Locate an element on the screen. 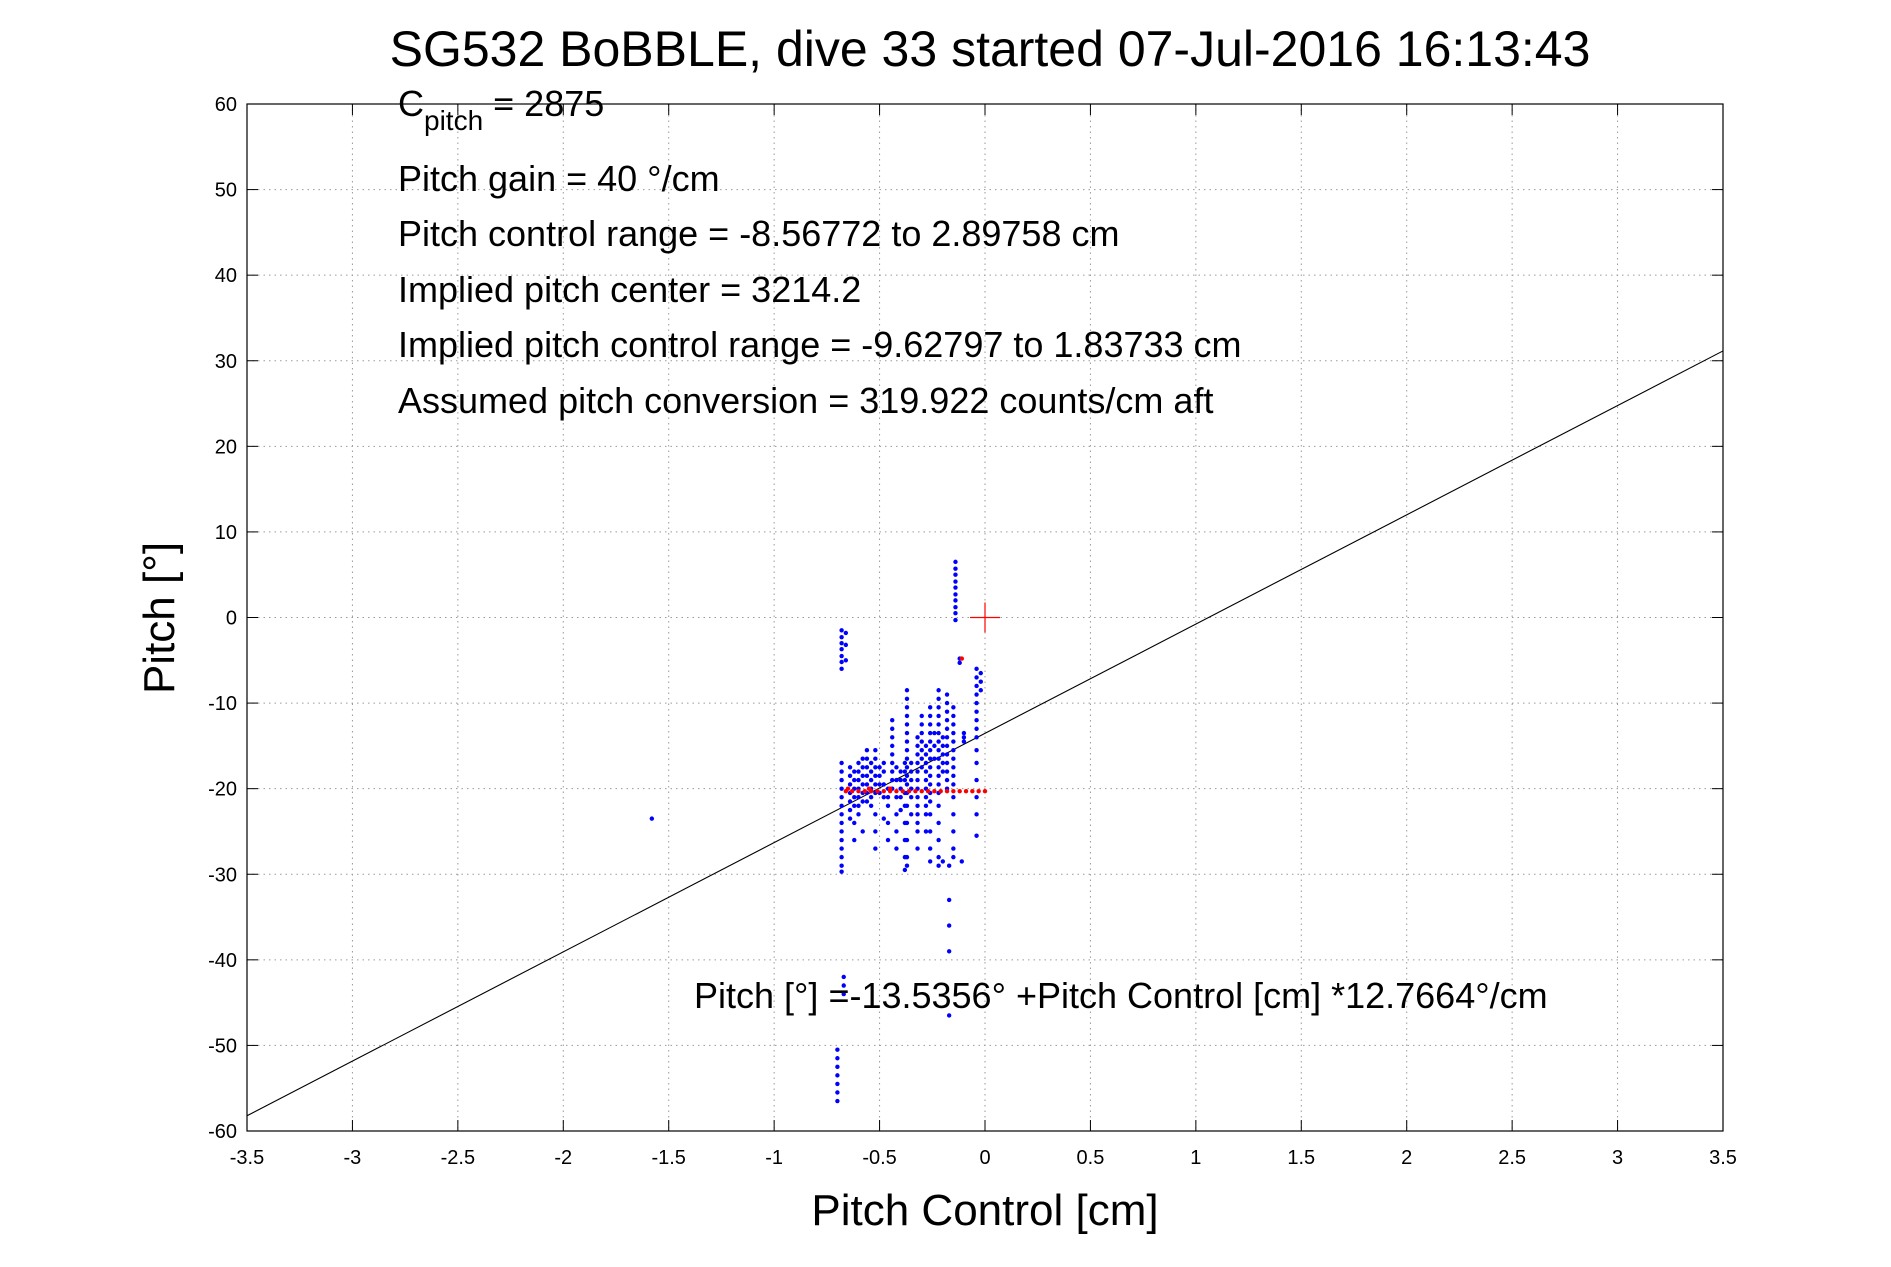  x-tick-label: 3.5 is located at coordinates (1723, 1158).